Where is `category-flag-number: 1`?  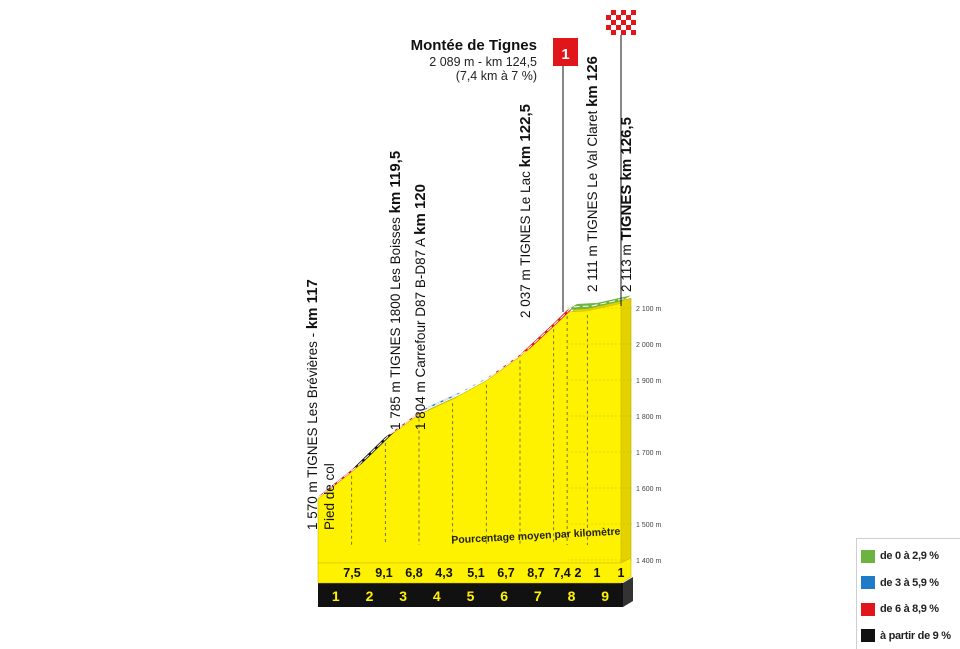
category-flag-number: 1 is located at coordinates (565, 54).